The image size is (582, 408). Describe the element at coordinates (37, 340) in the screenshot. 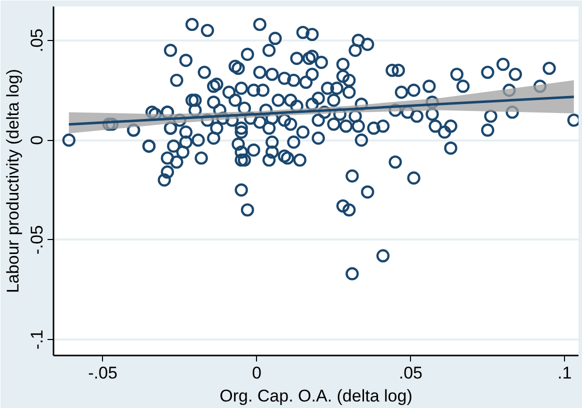

I see `y-tick-label: -.1` at that location.